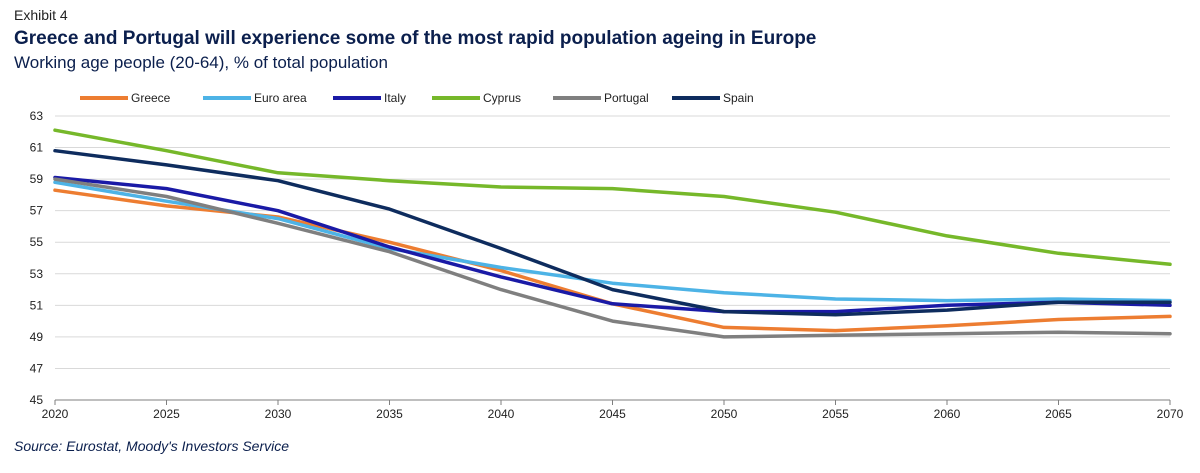 Image resolution: width=1200 pixels, height=473 pixels. Describe the element at coordinates (166, 414) in the screenshot. I see `x-tick-label: 2025` at that location.